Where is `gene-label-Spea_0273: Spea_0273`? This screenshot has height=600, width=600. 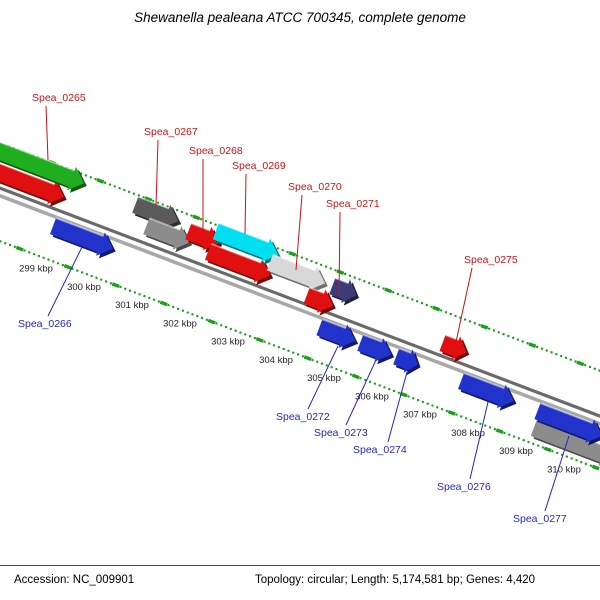
gene-label-Spea_0273: Spea_0273 is located at coordinates (341, 433).